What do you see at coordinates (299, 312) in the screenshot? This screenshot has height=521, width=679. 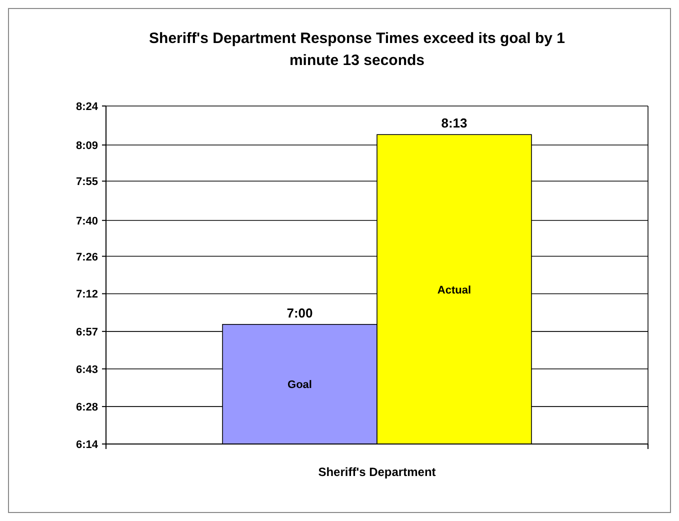 I see `data-label: 7:00` at bounding box center [299, 312].